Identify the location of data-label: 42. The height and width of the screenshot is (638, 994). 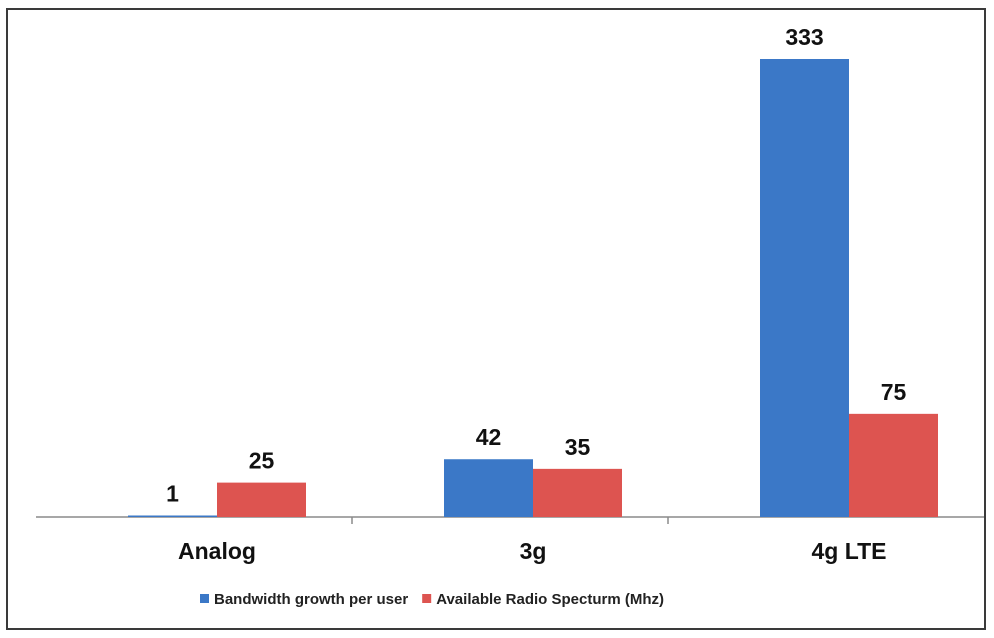
(489, 437).